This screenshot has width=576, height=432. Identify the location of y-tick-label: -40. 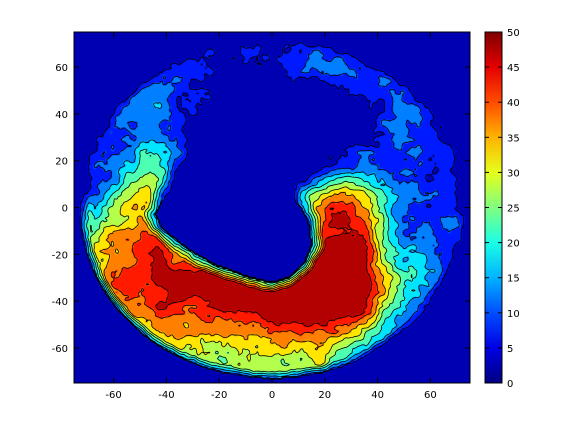
(60, 302).